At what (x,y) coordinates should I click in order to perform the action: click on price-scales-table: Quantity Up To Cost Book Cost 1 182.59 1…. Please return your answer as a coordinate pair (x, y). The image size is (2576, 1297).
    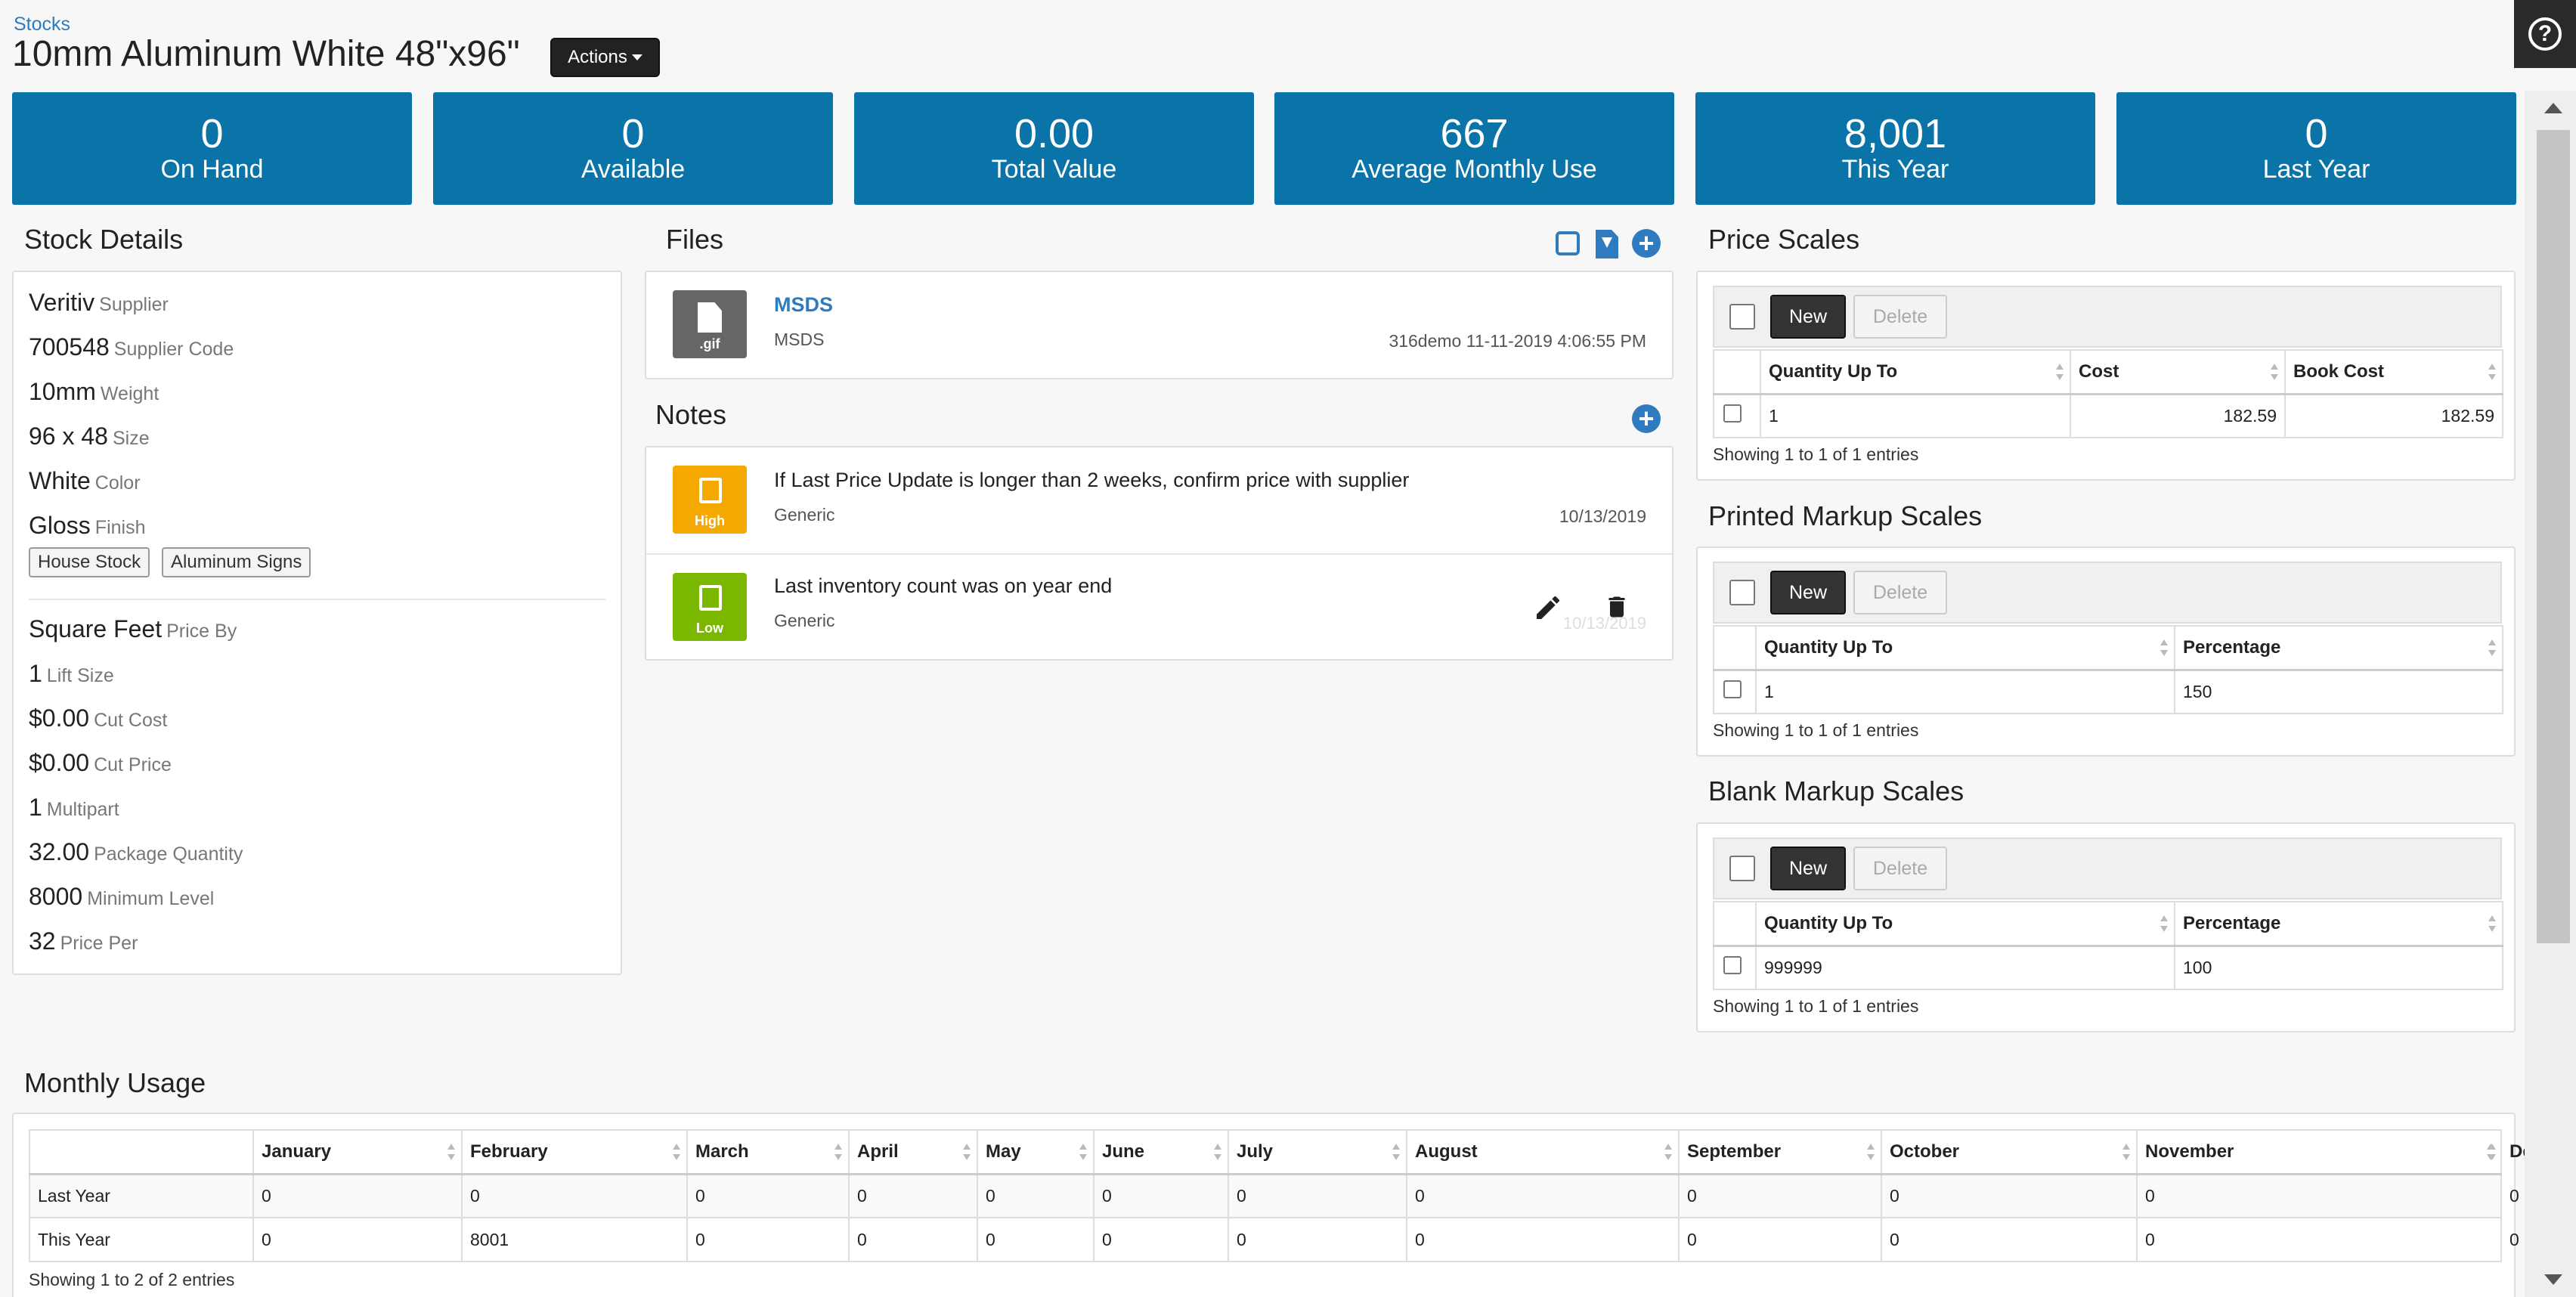
    Looking at the image, I should click on (2108, 393).